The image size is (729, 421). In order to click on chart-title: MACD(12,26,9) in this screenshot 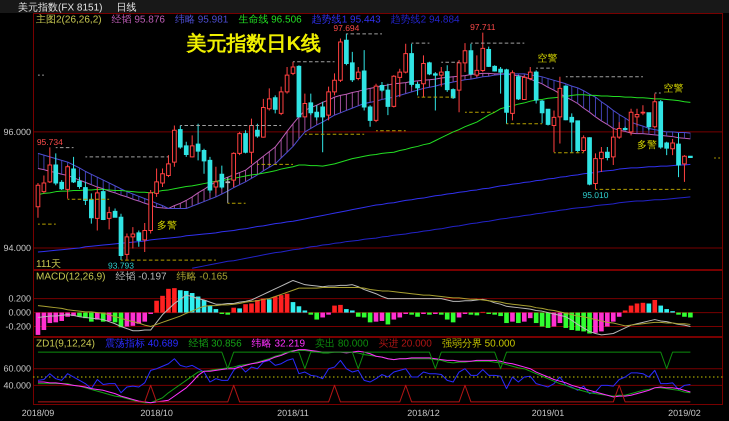, I will do `click(71, 277)`.